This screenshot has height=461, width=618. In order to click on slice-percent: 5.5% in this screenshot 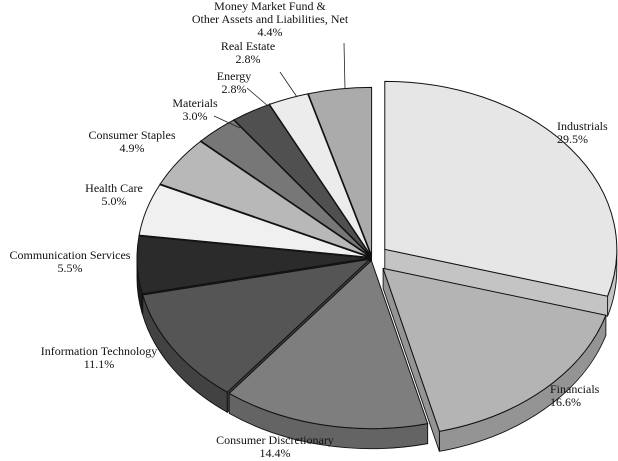, I will do `click(70, 268)`.